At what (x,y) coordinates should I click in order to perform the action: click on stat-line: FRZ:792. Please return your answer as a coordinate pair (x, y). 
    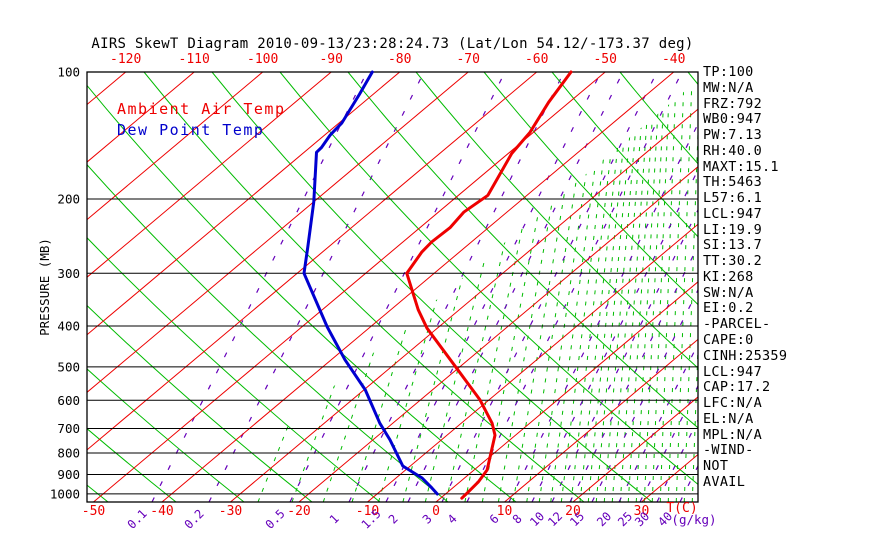
    Looking at the image, I should click on (732, 103).